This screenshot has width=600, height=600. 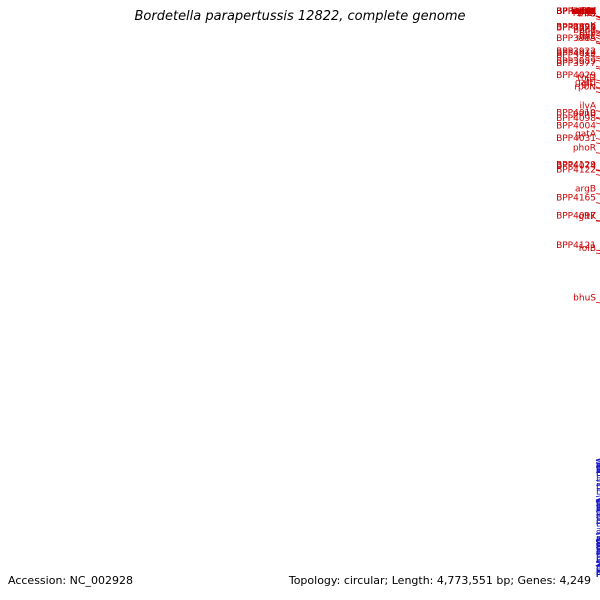 I want to click on reverse-gene-label: metX, so click(x=598, y=573).